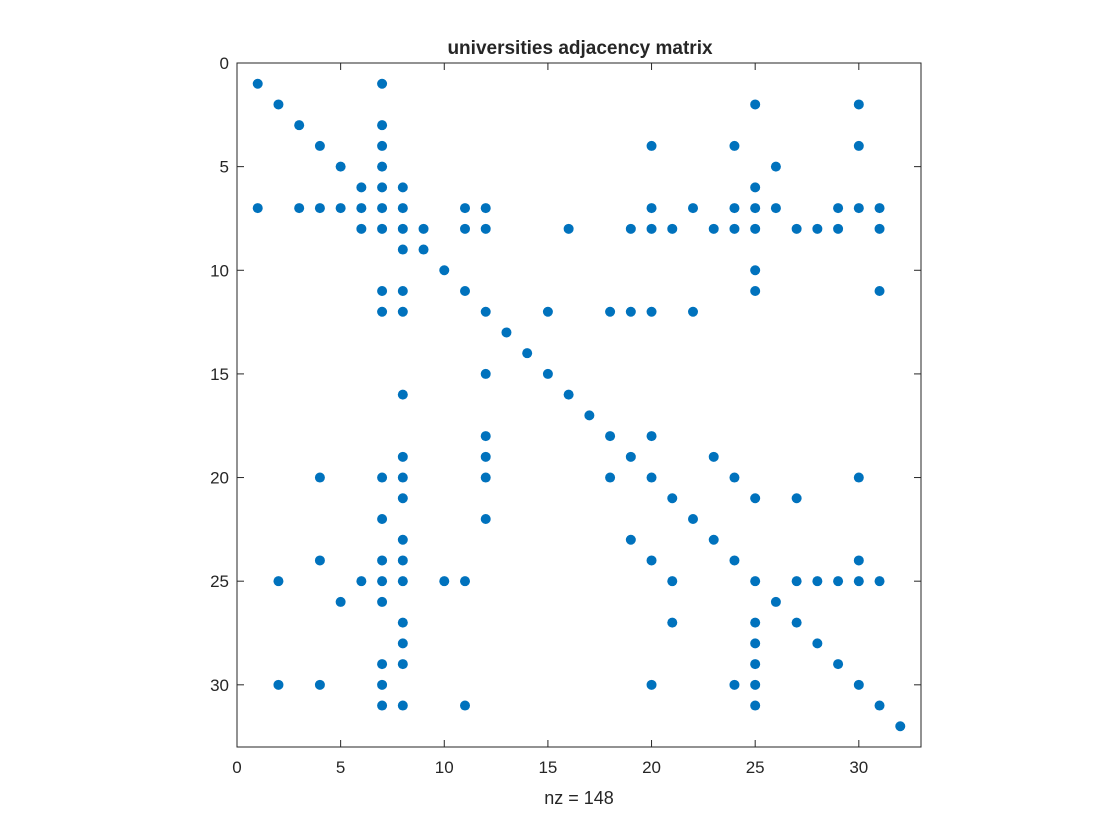 This screenshot has width=1120, height=840. Describe the element at coordinates (219, 685) in the screenshot. I see `y-tick-label: 30` at that location.